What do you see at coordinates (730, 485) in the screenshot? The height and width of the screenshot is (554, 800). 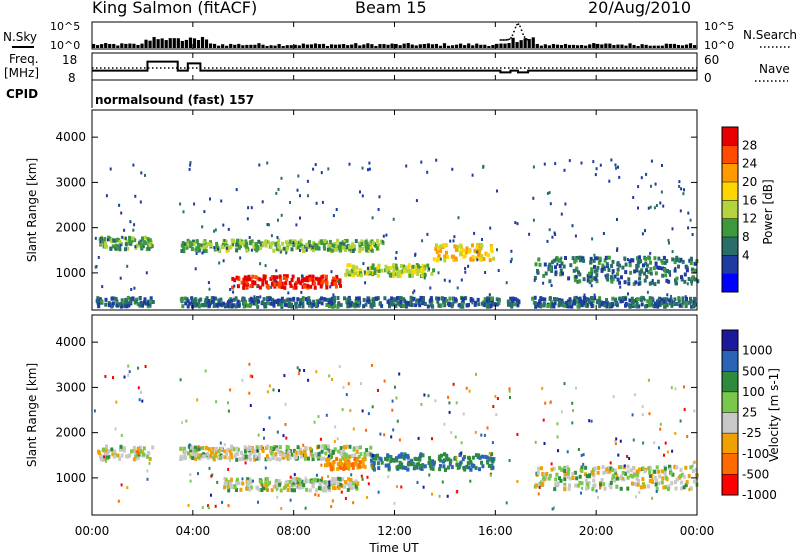 I see `colorbar-segment` at bounding box center [730, 485].